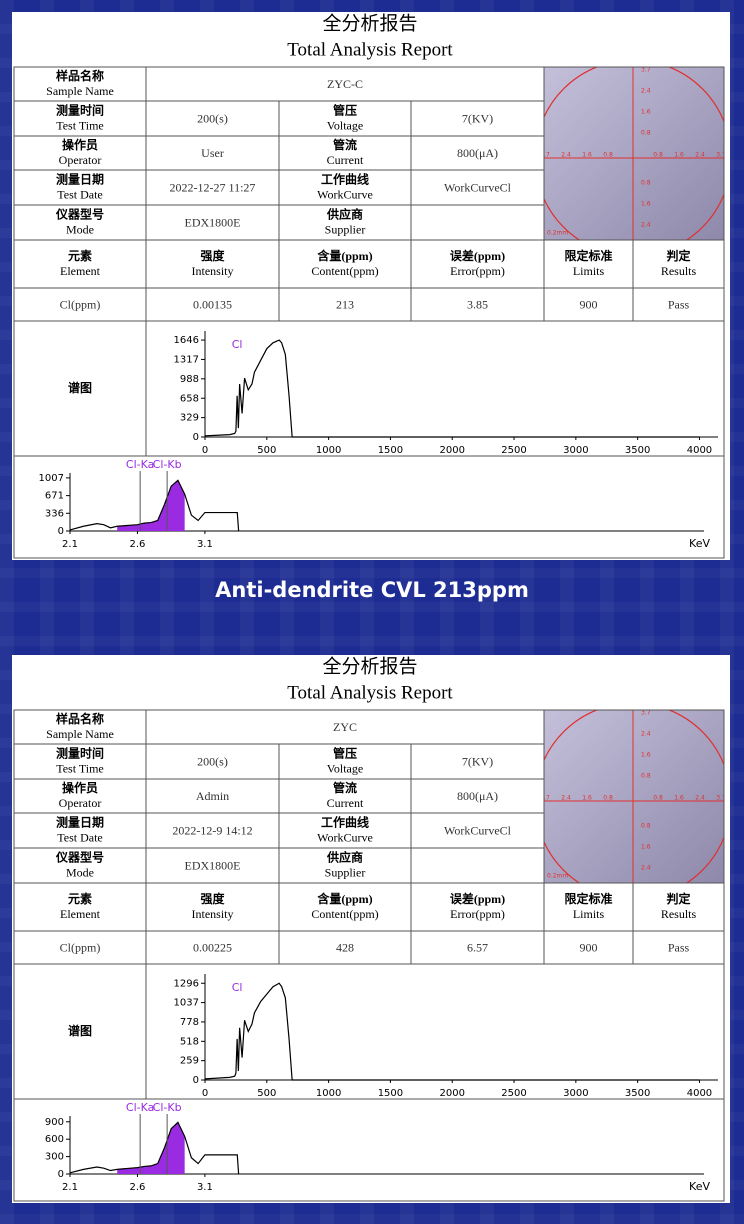  Describe the element at coordinates (80, 947) in the screenshot. I see `cell-value: Cl(ppm)` at that location.